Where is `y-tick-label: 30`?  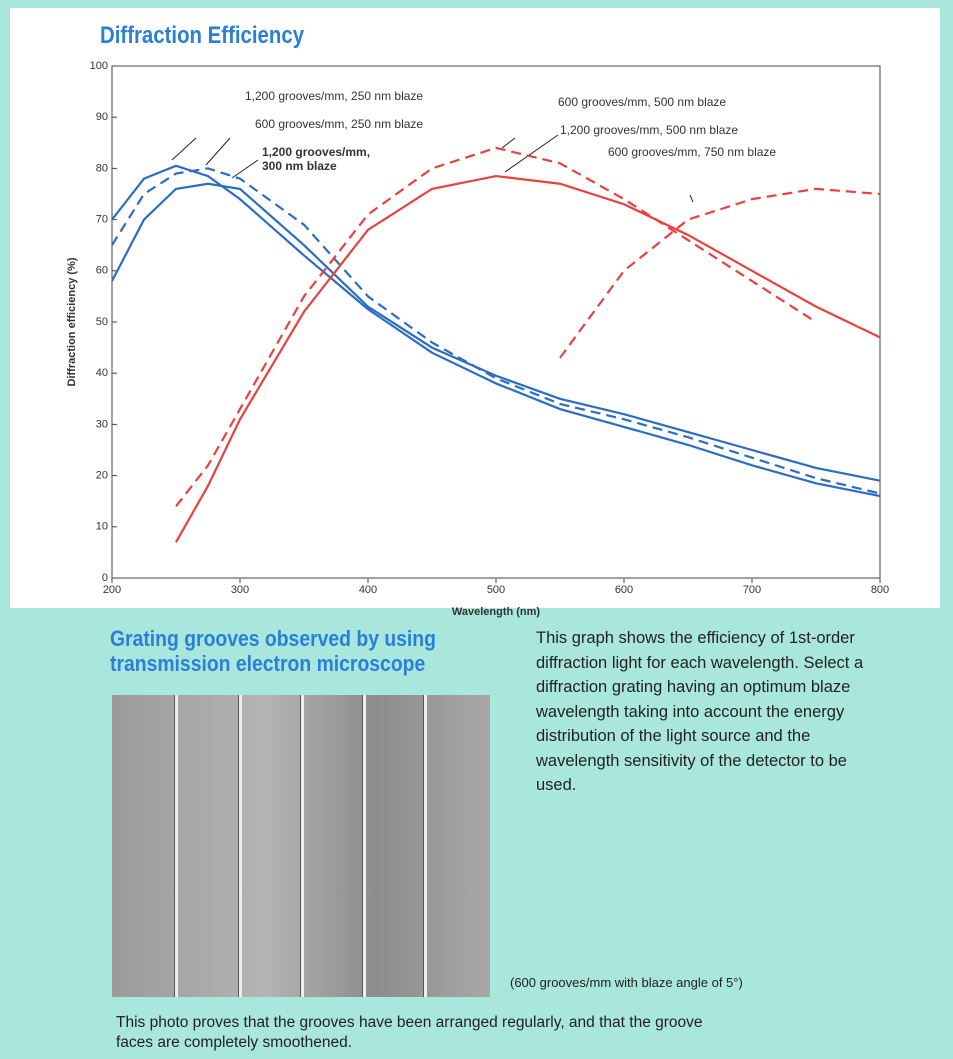
y-tick-label: 30 is located at coordinates (102, 424).